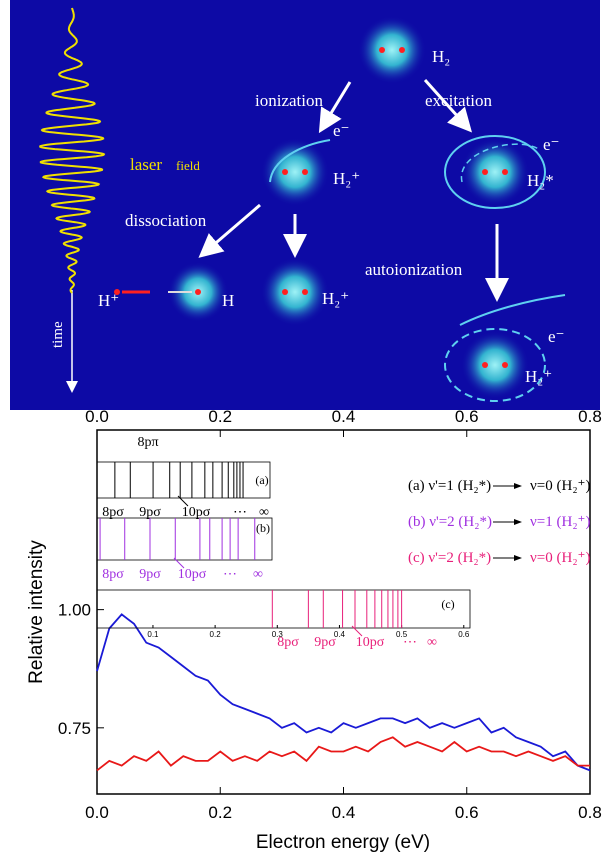  What do you see at coordinates (289, 100) in the screenshot?
I see `label: ionization` at bounding box center [289, 100].